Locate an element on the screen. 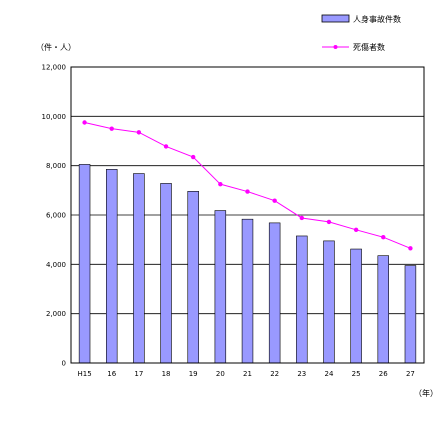 Image resolution: width=444 pixels, height=423 pixels. x-tick-label: 16 is located at coordinates (111, 374).